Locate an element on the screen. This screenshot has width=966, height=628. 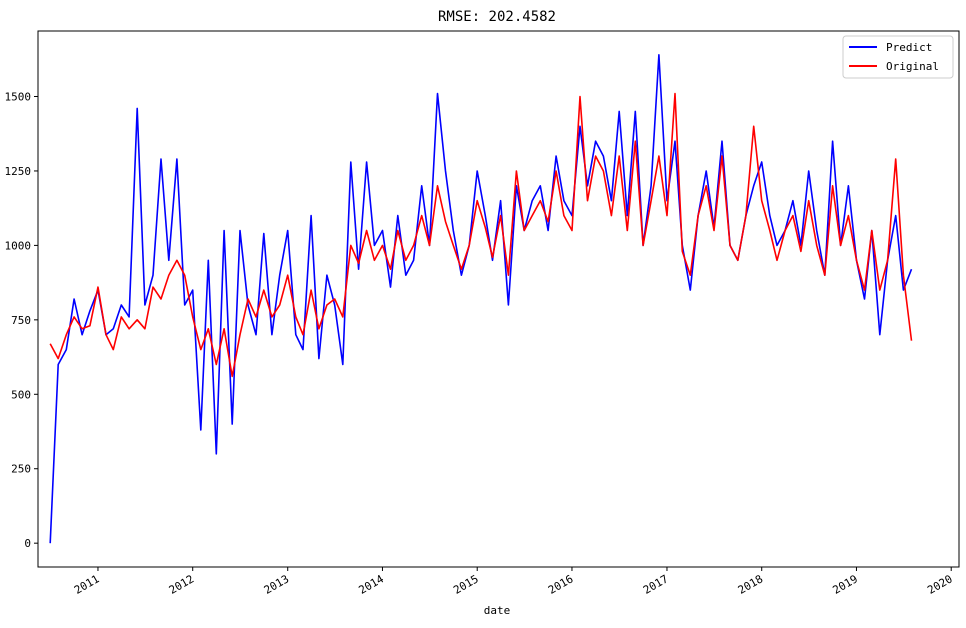
y-tick-label: 500 is located at coordinates (21, 394).